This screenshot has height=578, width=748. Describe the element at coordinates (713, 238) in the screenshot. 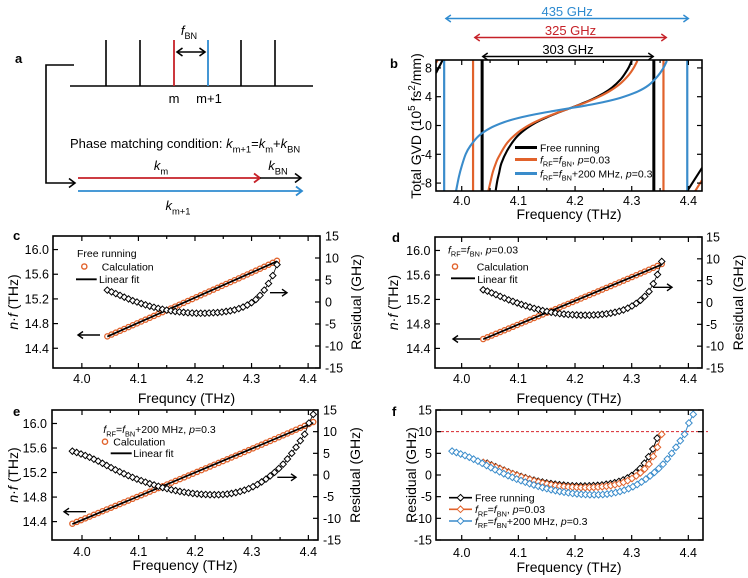

I see `y-right-tick-label: 15` at that location.